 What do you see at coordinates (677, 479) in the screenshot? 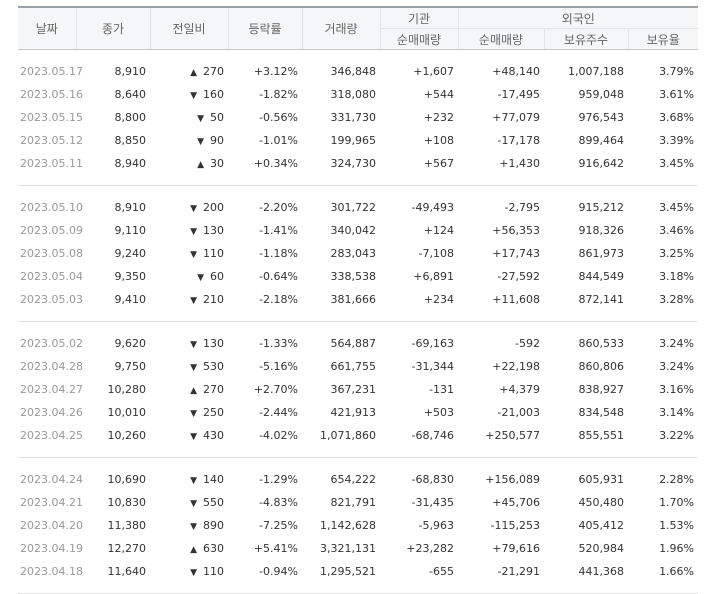
I see `cell-foreign-ratio: 2.28%` at bounding box center [677, 479].